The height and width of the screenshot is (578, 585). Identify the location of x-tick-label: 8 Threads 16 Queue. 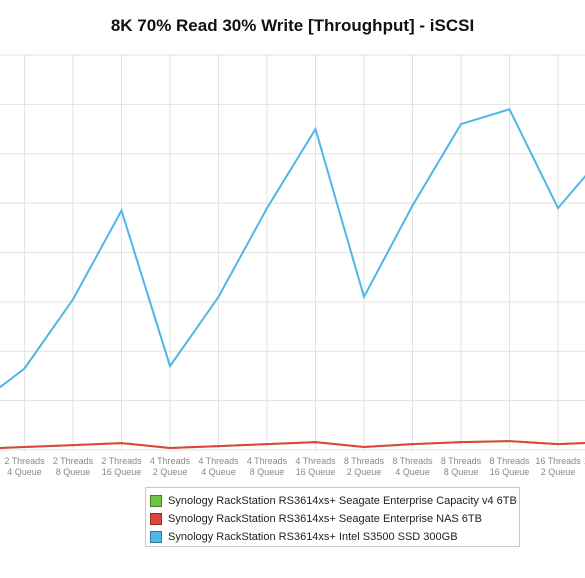
(509, 466).